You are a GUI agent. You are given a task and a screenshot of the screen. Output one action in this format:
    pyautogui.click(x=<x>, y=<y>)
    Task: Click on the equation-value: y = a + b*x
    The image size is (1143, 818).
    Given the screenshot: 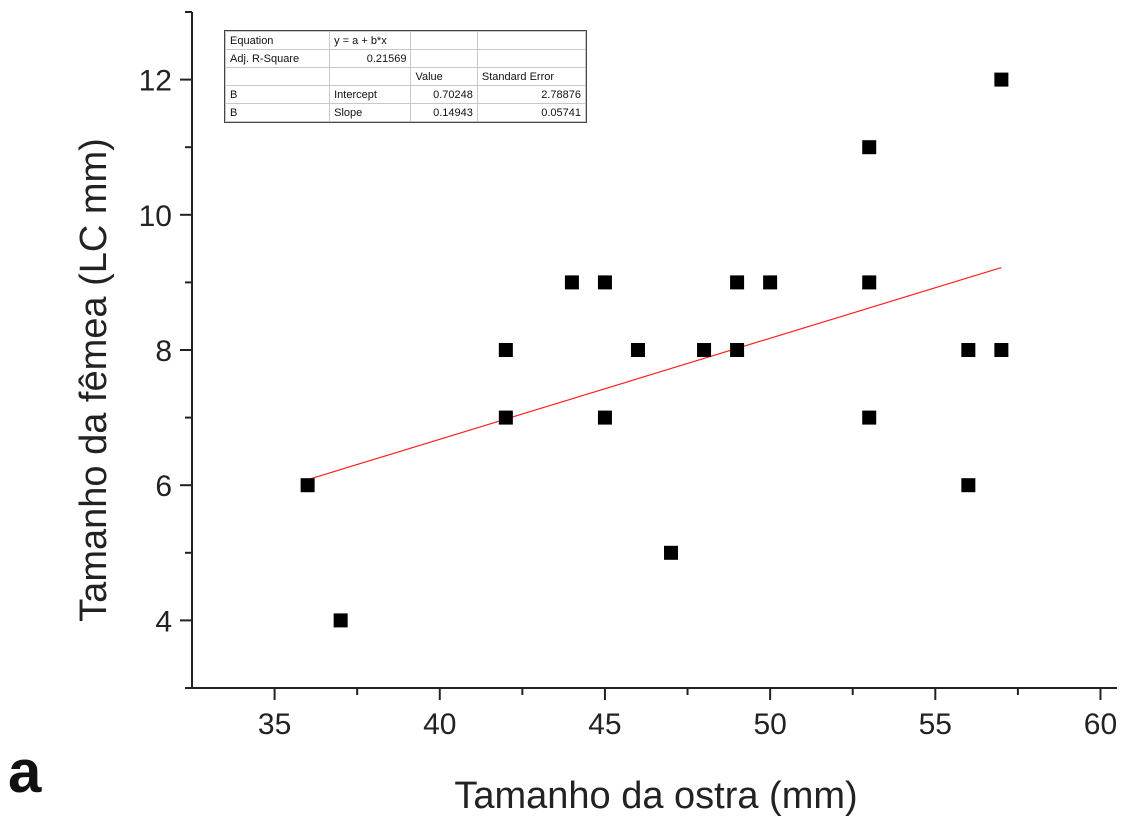 What is the action you would take?
    pyautogui.click(x=370, y=40)
    